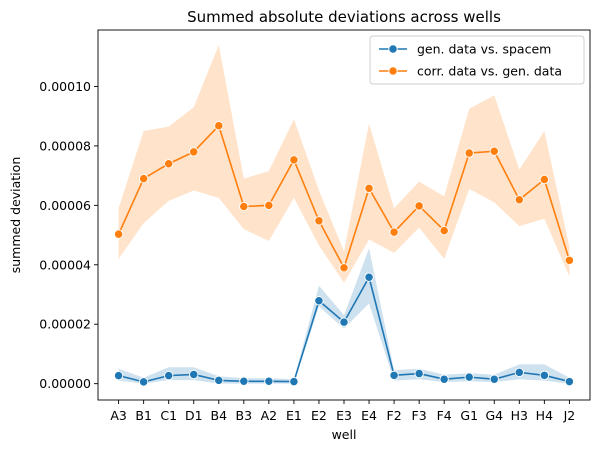  Describe the element at coordinates (65, 264) in the screenshot. I see `y-tick-label: 0.00004` at that location.